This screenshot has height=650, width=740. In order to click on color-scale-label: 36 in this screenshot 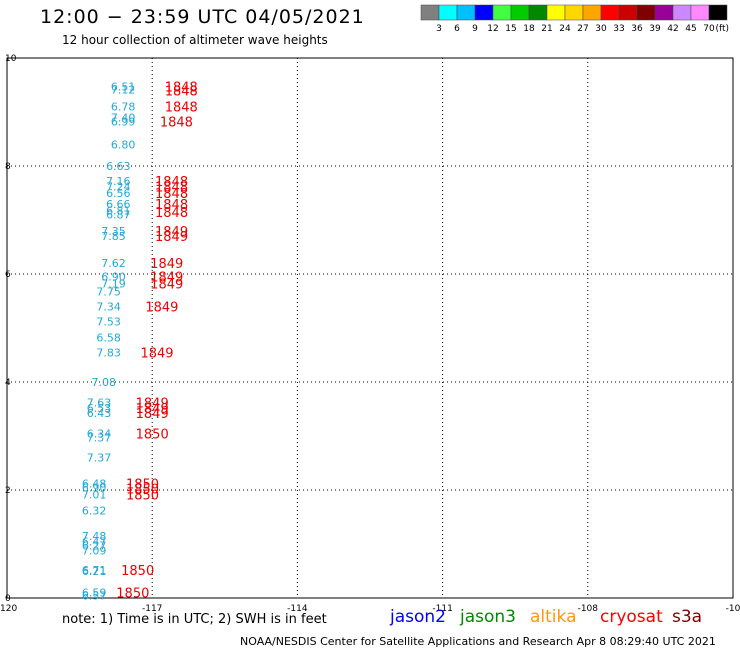, I will do `click(637, 29)`.